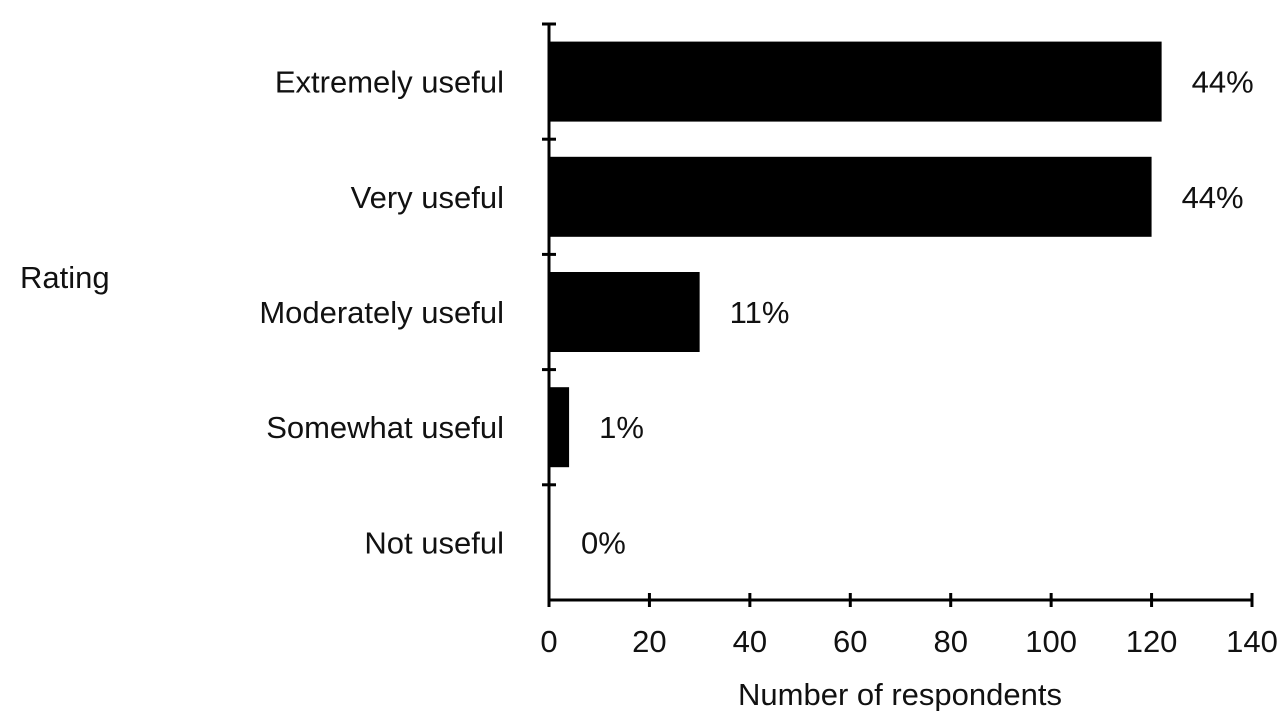 The width and height of the screenshot is (1284, 711). What do you see at coordinates (1152, 641) in the screenshot?
I see `x-tick-label: 120` at bounding box center [1152, 641].